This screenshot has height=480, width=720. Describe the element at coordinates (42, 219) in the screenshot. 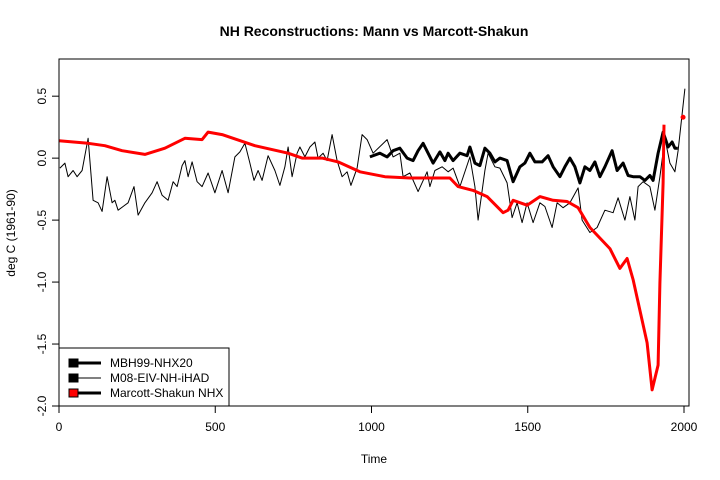

I see `y-tick-label: -0.5` at that location.